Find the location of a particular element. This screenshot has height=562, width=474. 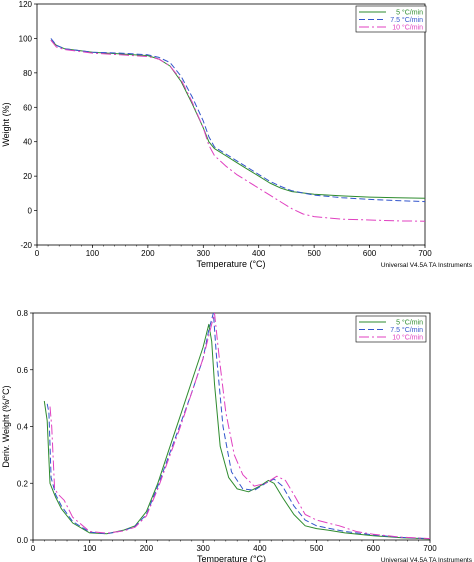

y-axis-title: Deriv. Weight (%/°C) is located at coordinates (6, 426).